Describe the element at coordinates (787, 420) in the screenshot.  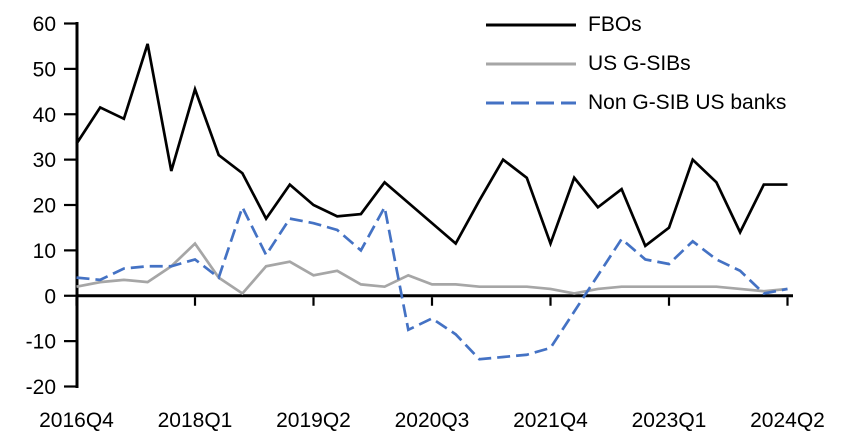
I see `x-axis-tick-label: 2024Q2` at that location.